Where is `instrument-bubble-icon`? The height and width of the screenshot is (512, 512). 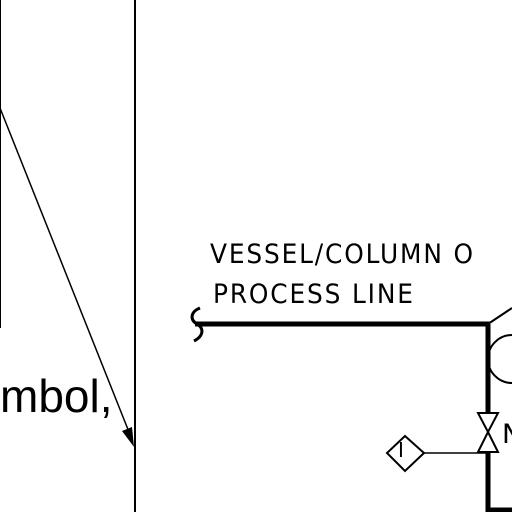 instrument-bubble-icon is located at coordinates (499, 359).